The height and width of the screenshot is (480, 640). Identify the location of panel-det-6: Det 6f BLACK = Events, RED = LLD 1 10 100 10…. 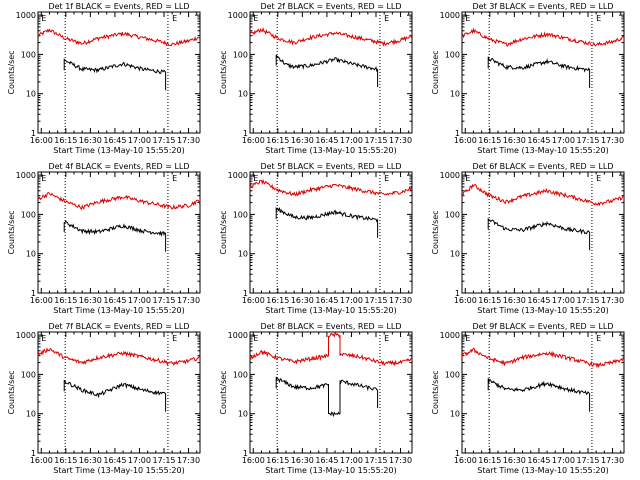
(528, 238).